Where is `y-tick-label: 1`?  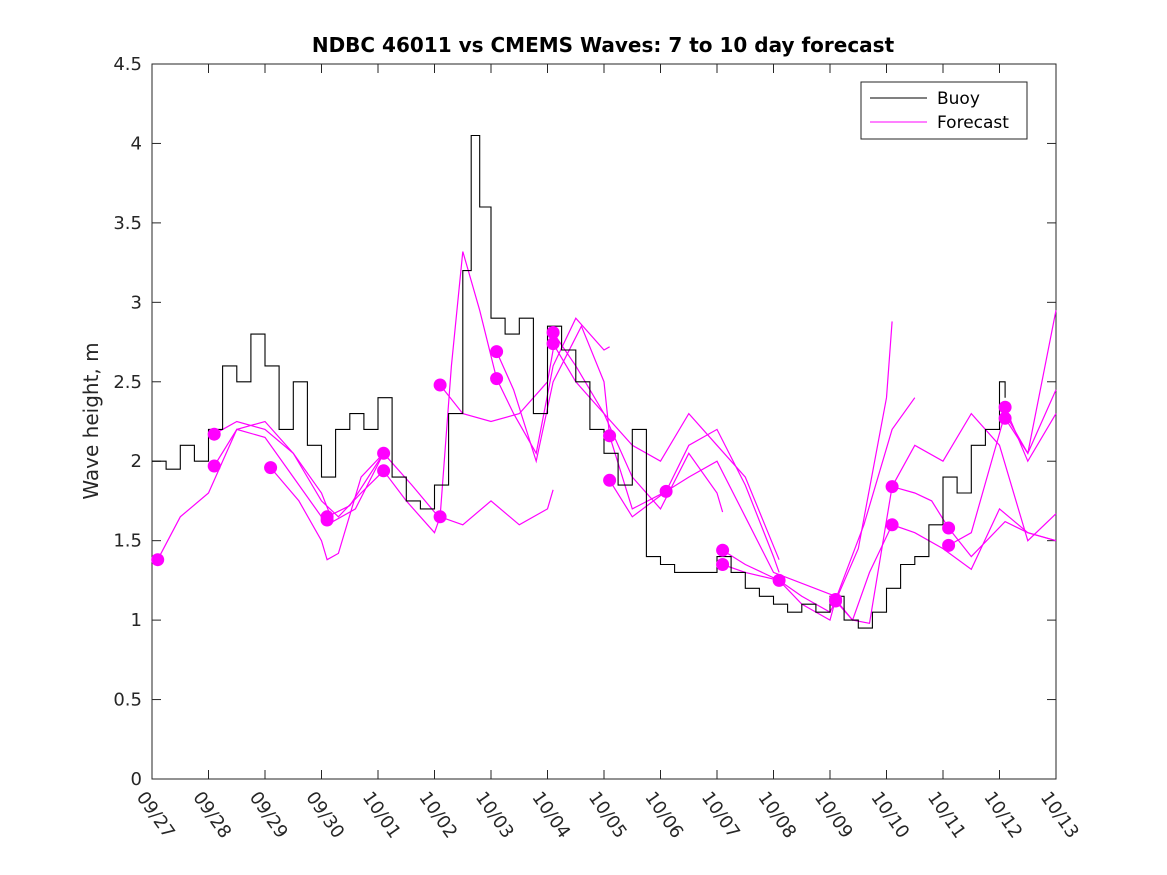
y-tick-label: 1 is located at coordinates (136, 620).